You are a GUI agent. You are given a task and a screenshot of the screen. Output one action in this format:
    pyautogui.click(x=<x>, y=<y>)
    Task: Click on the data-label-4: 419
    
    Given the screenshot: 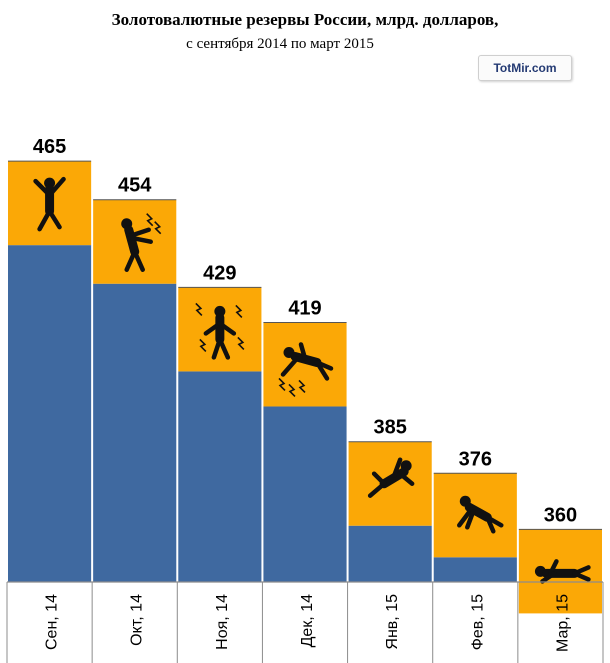 What is the action you would take?
    pyautogui.click(x=304, y=308)
    